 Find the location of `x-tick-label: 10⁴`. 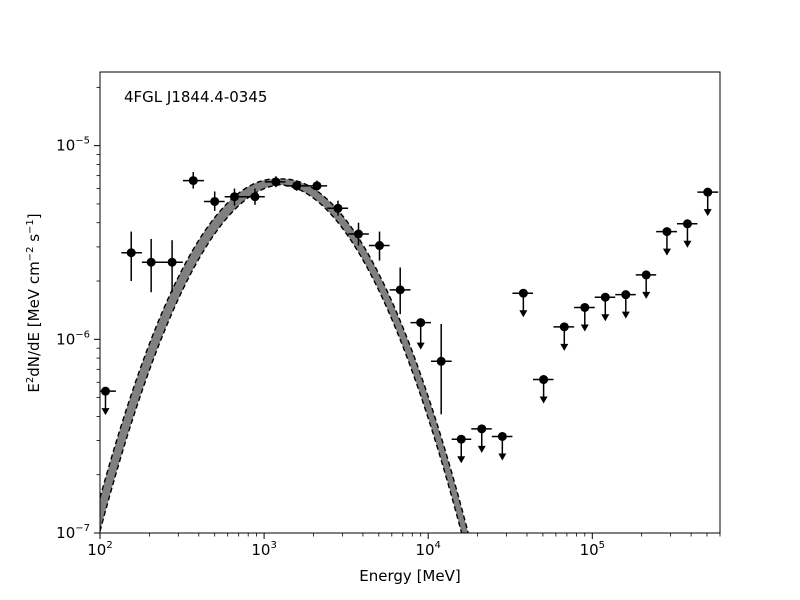

x-tick-label: 10⁴ is located at coordinates (427, 549).